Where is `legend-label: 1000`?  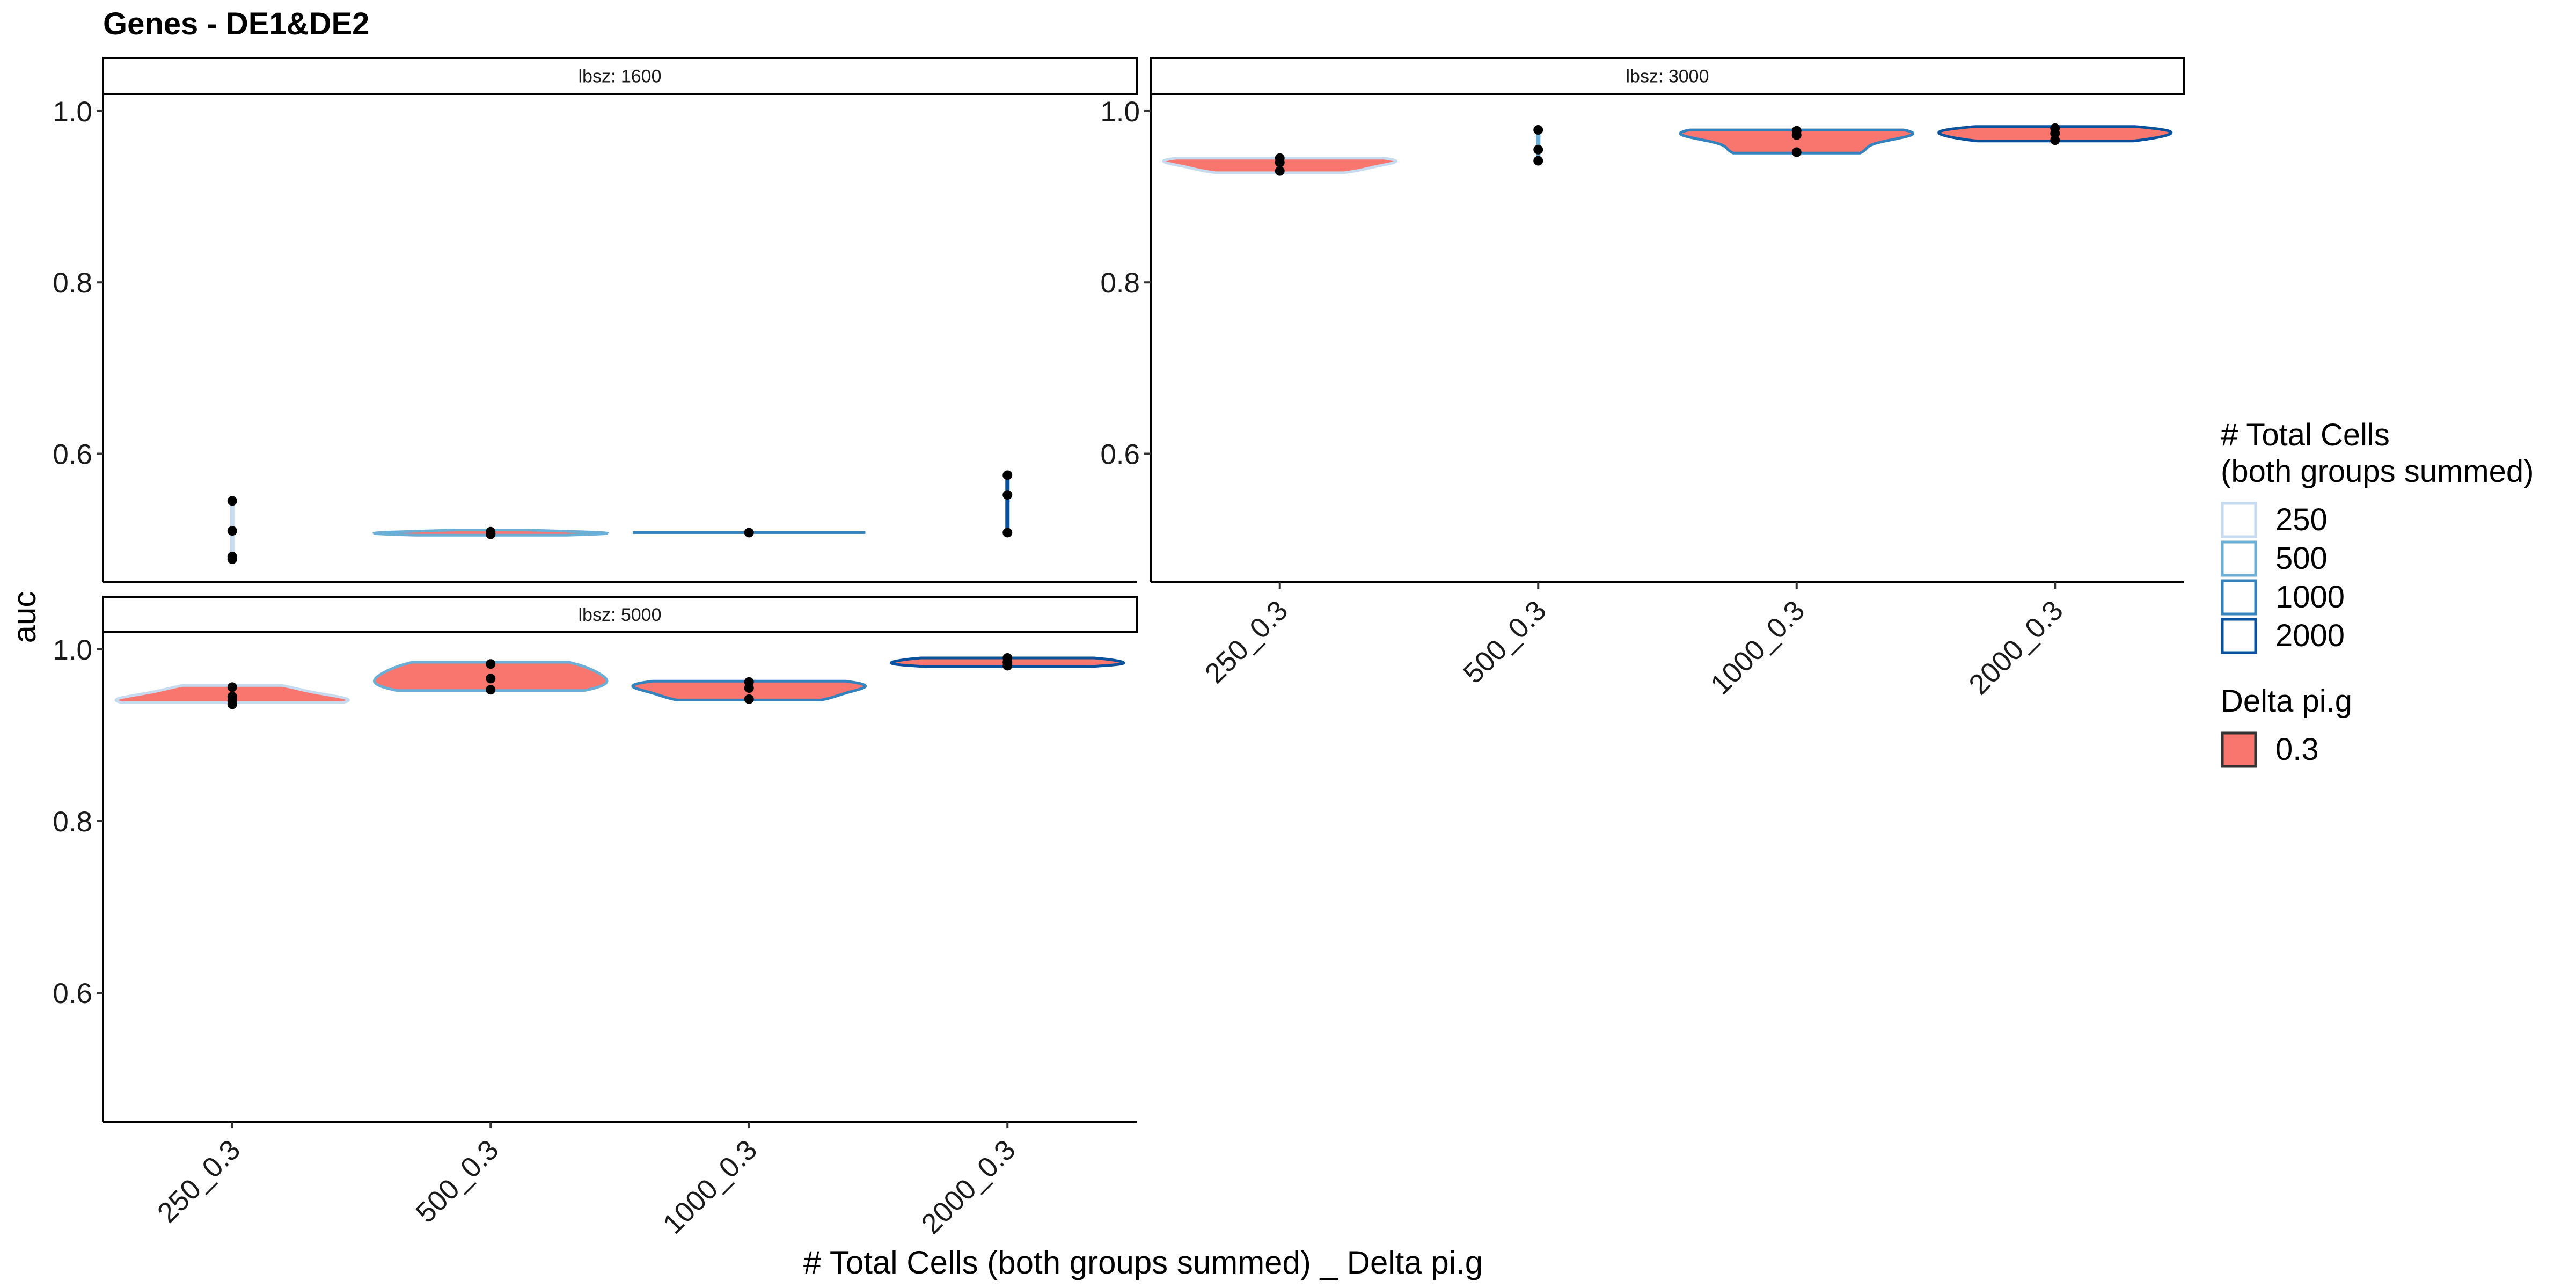
legend-label: 1000 is located at coordinates (2310, 597).